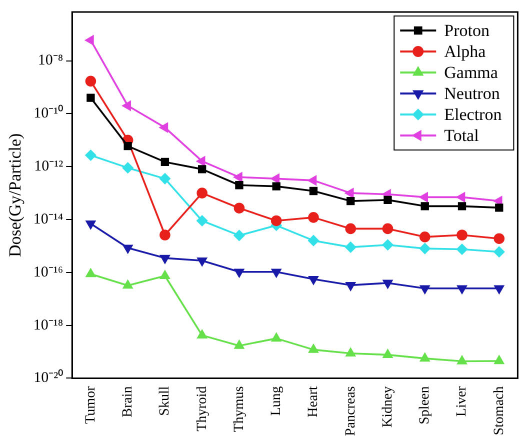 Image resolution: width=524 pixels, height=441 pixels. What do you see at coordinates (465, 51) in the screenshot?
I see `legend-label: Alpha` at bounding box center [465, 51].